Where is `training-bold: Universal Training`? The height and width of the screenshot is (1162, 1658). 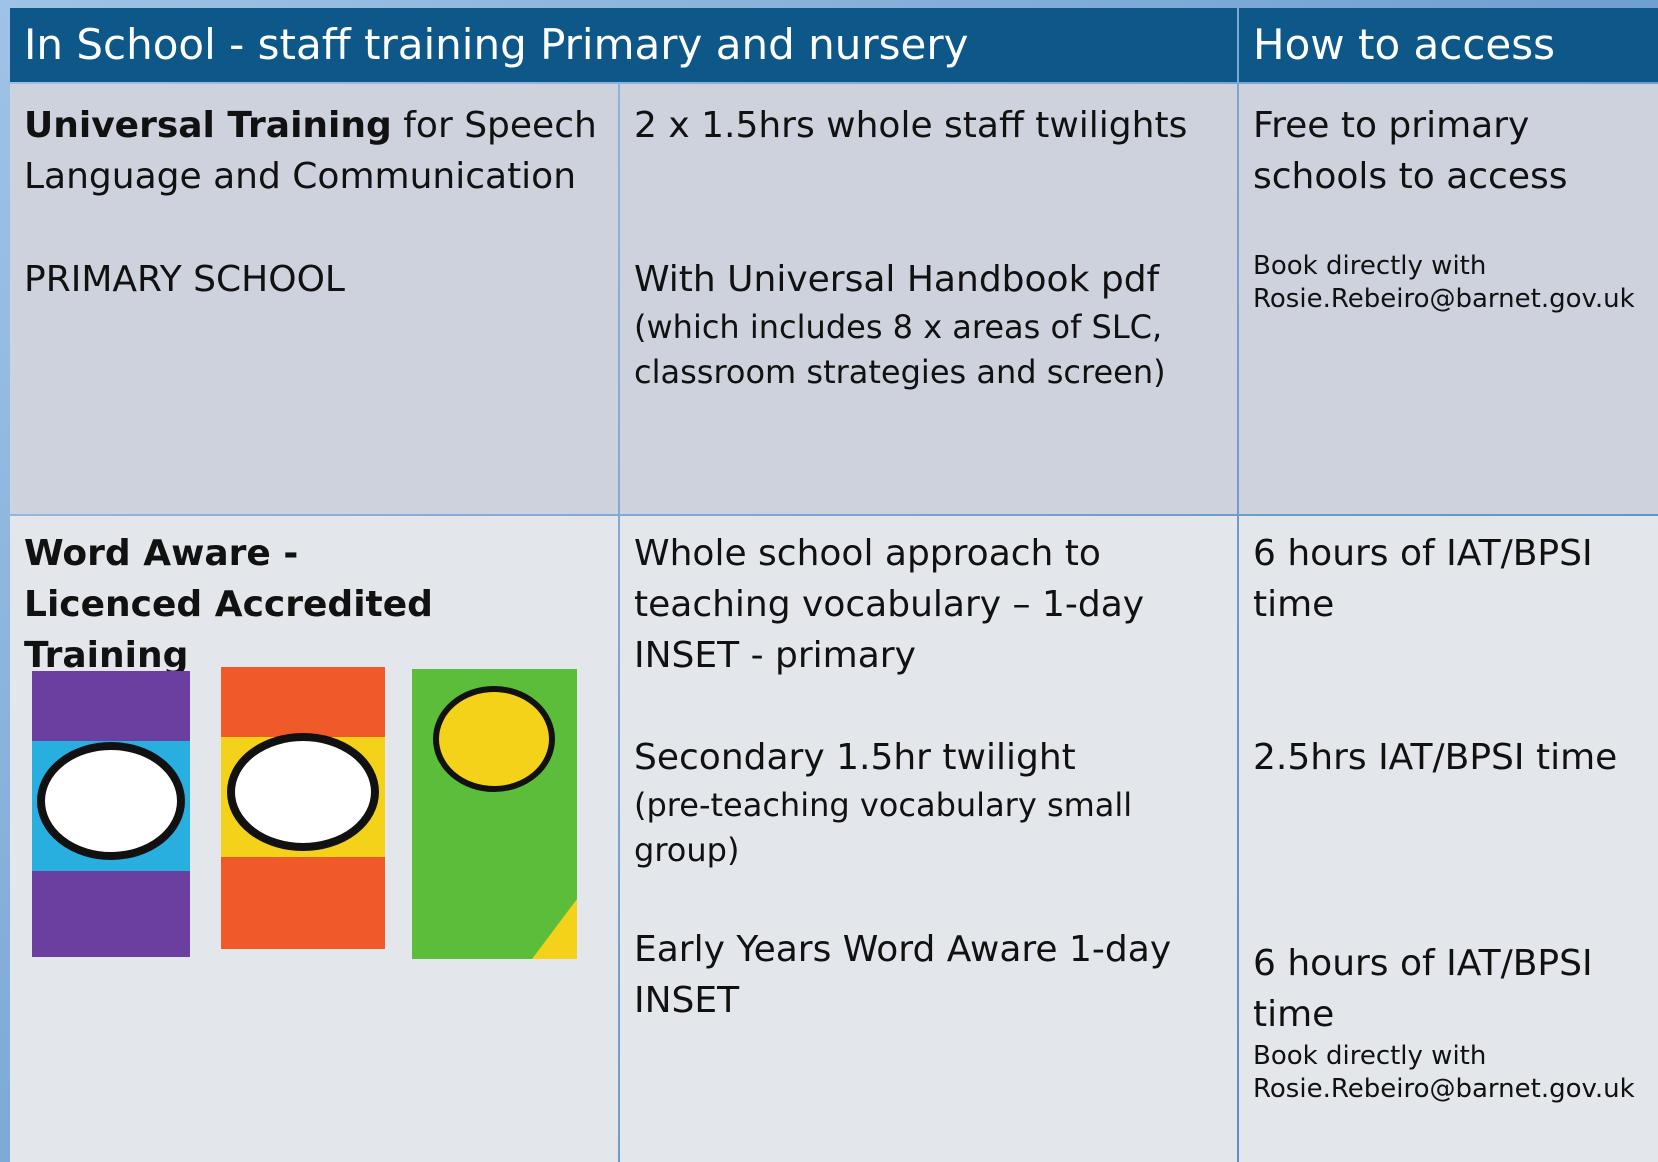
training-bold: Universal Training is located at coordinates (208, 125).